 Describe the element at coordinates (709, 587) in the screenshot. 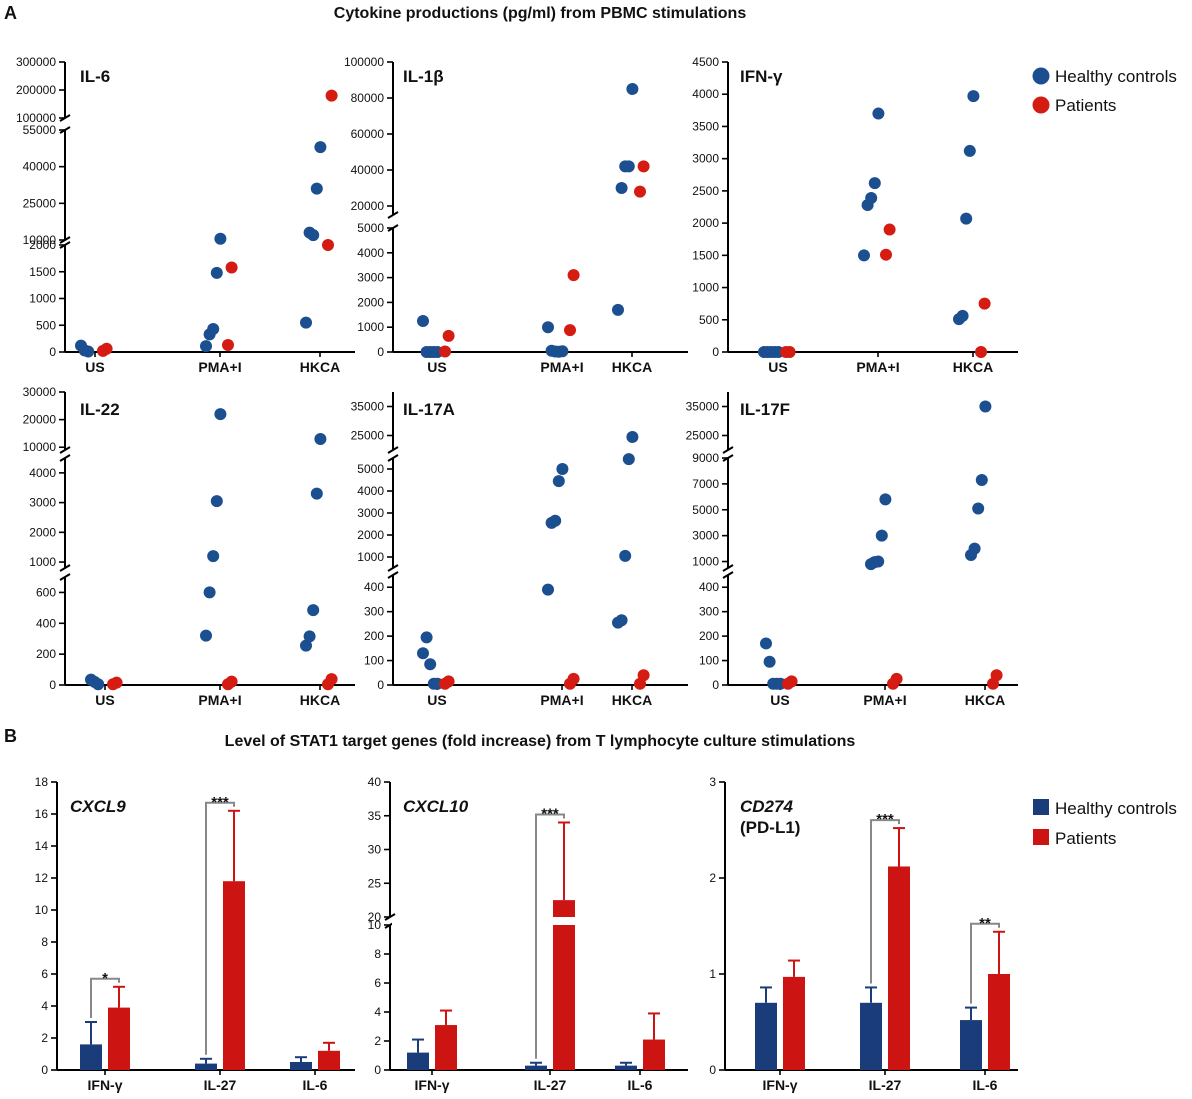

I see `y-tick-label: 400` at that location.